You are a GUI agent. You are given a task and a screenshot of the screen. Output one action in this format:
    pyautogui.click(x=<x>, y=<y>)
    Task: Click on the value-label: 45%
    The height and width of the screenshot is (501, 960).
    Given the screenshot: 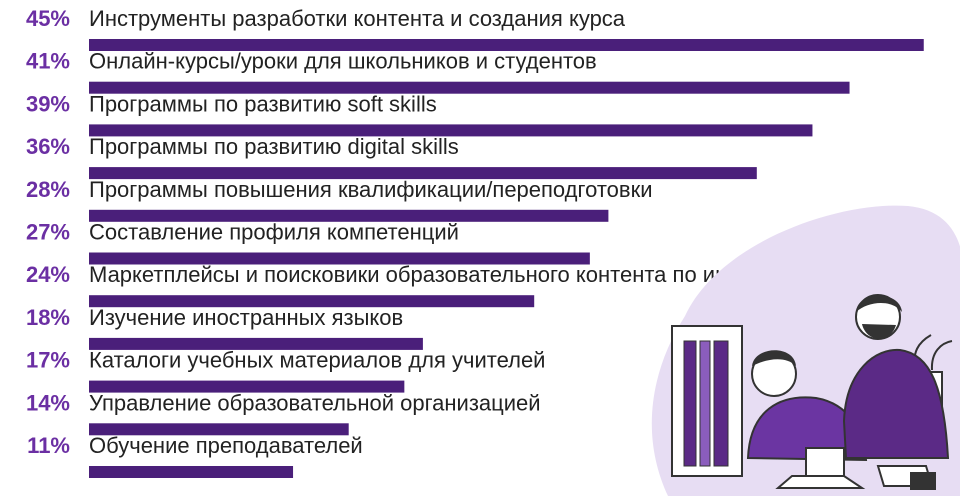 What is the action you would take?
    pyautogui.click(x=48, y=18)
    